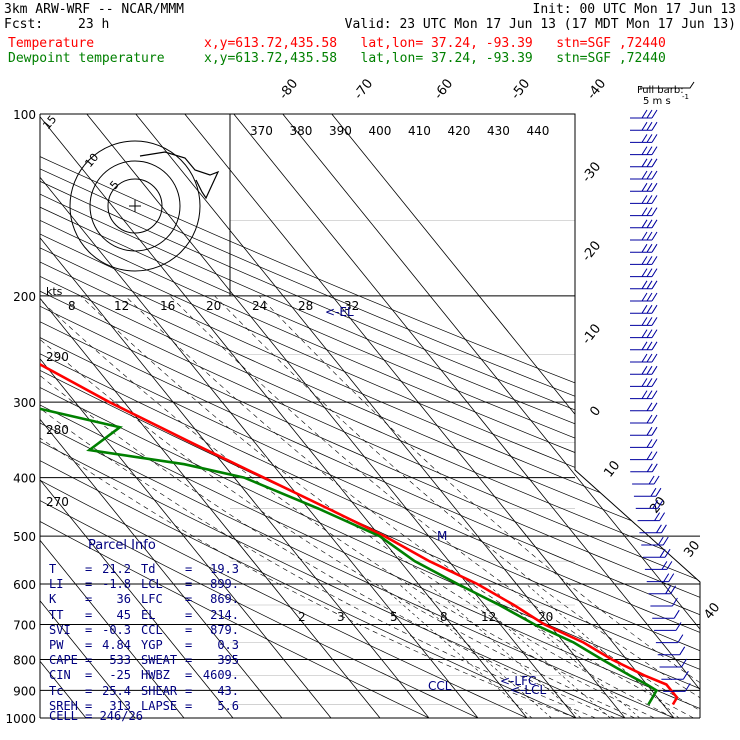  I want to click on parcel-value: 214., so click(224, 614).